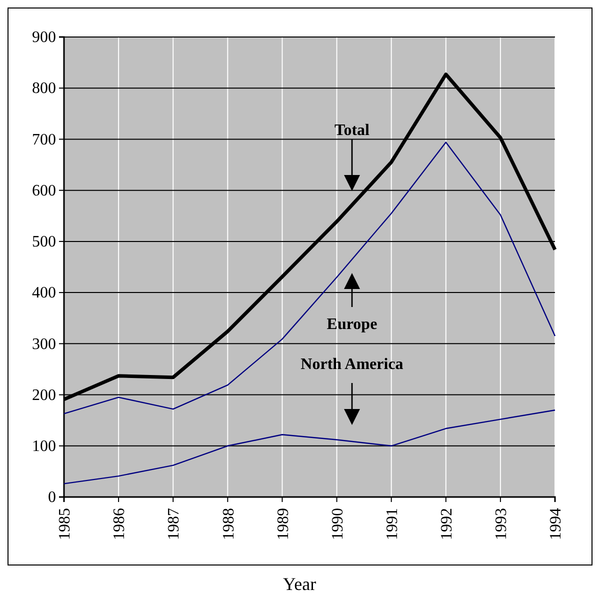 The width and height of the screenshot is (600, 598). Describe the element at coordinates (352, 130) in the screenshot. I see `annotation: Total` at that location.